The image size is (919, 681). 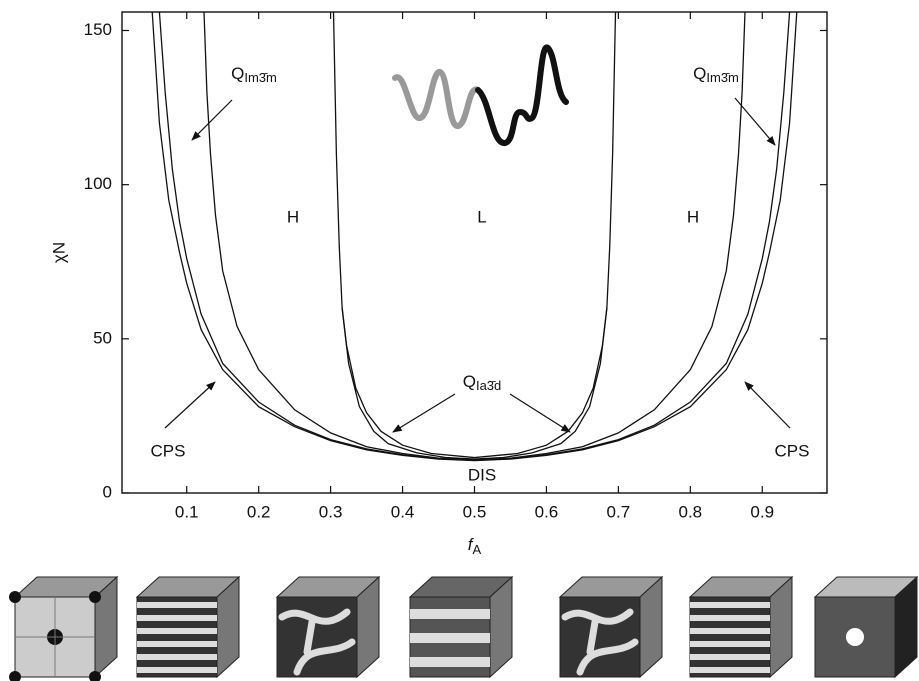 I want to click on phase-boundary, so click(x=474, y=383).